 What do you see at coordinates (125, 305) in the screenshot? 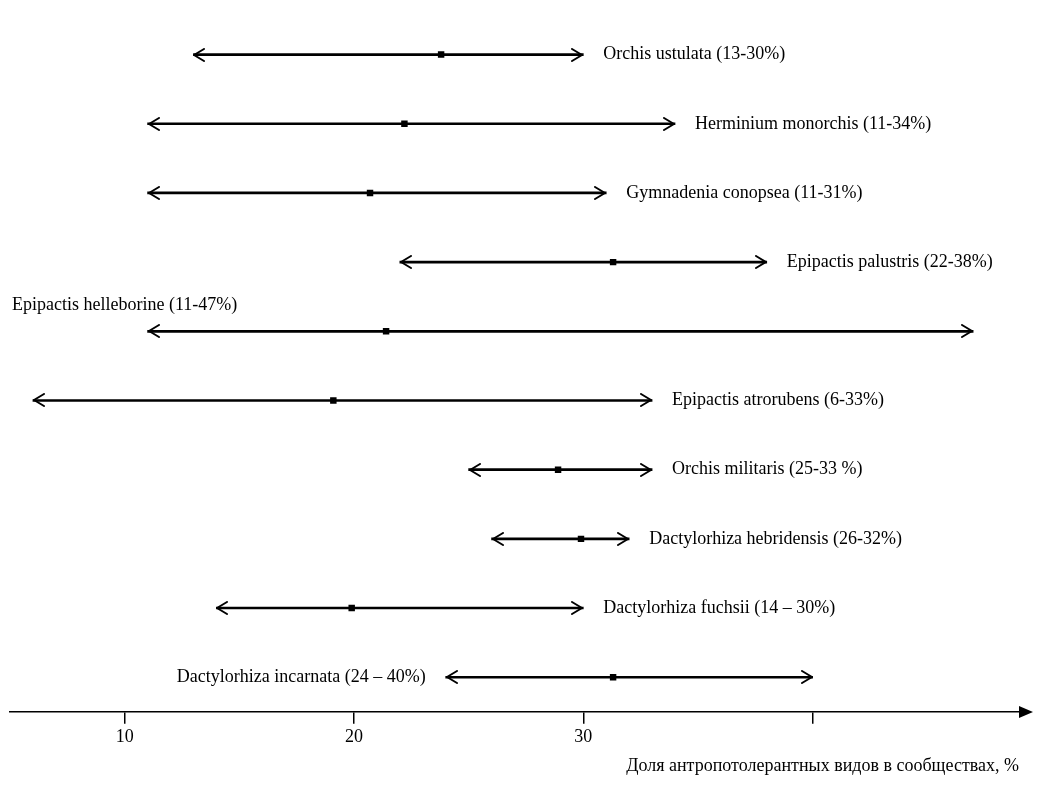
I see `y-tick-label: Epipactis helleborine (11-47%)` at bounding box center [125, 305].